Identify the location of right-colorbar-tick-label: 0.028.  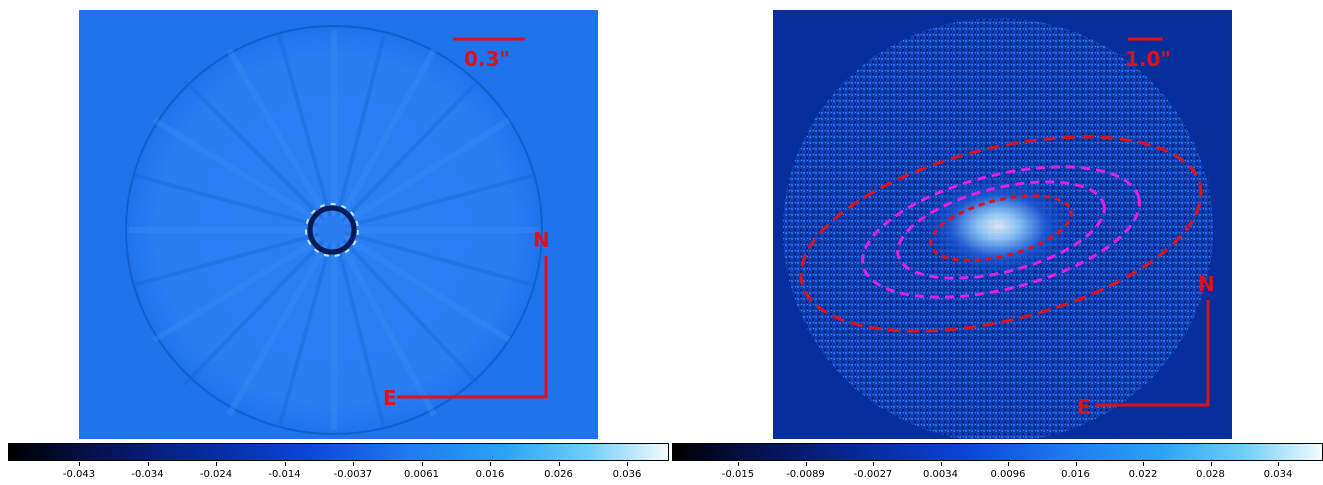
(1210, 474).